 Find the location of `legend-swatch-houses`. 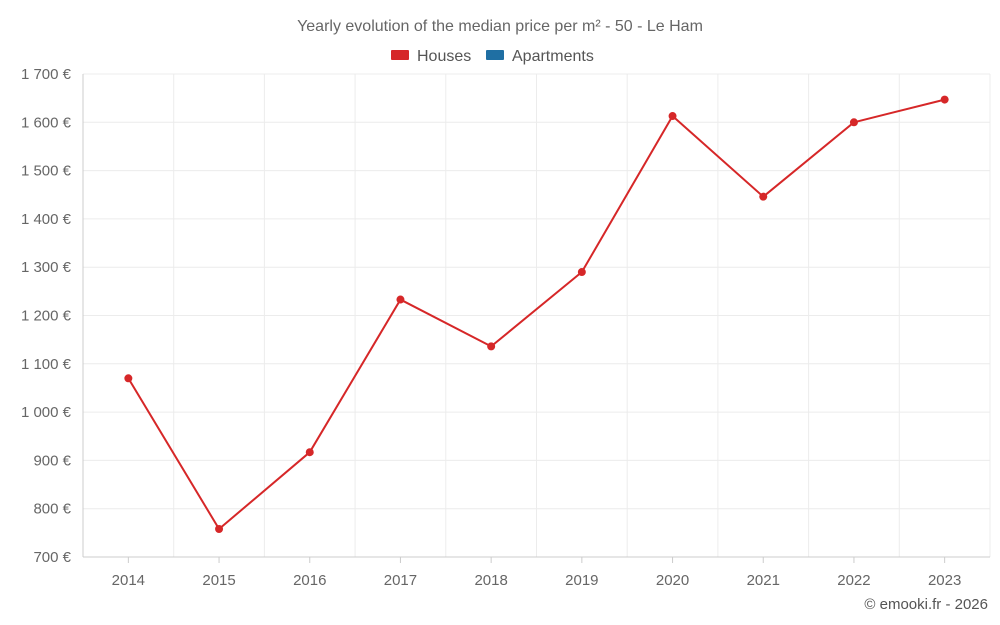

legend-swatch-houses is located at coordinates (400, 55).